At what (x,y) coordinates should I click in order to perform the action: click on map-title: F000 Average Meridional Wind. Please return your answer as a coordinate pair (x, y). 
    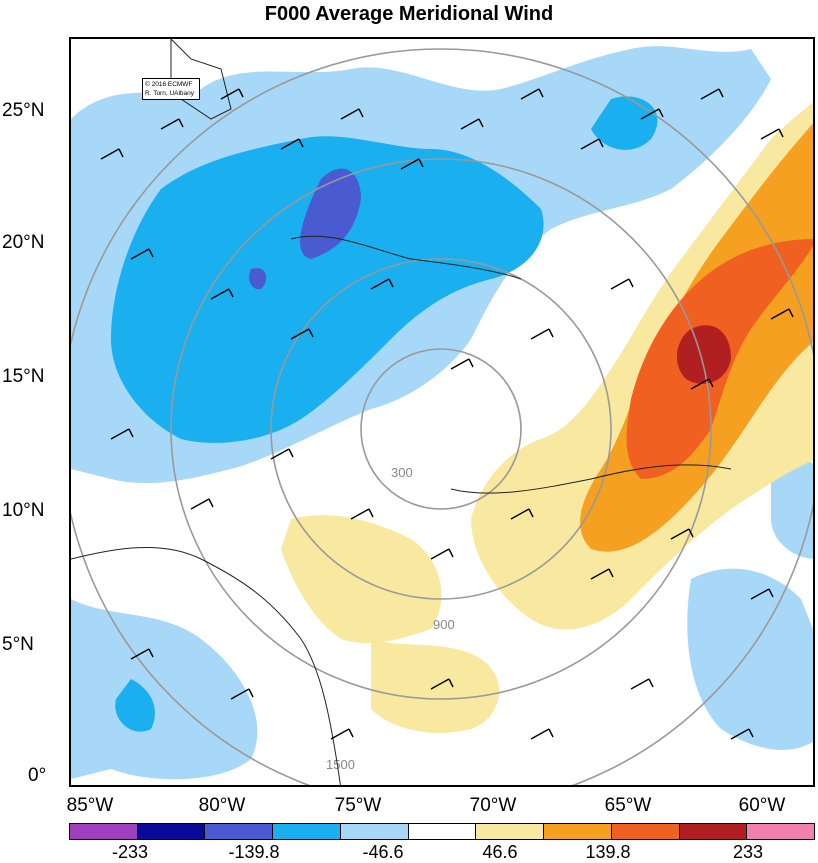
    Looking at the image, I should click on (409, 14).